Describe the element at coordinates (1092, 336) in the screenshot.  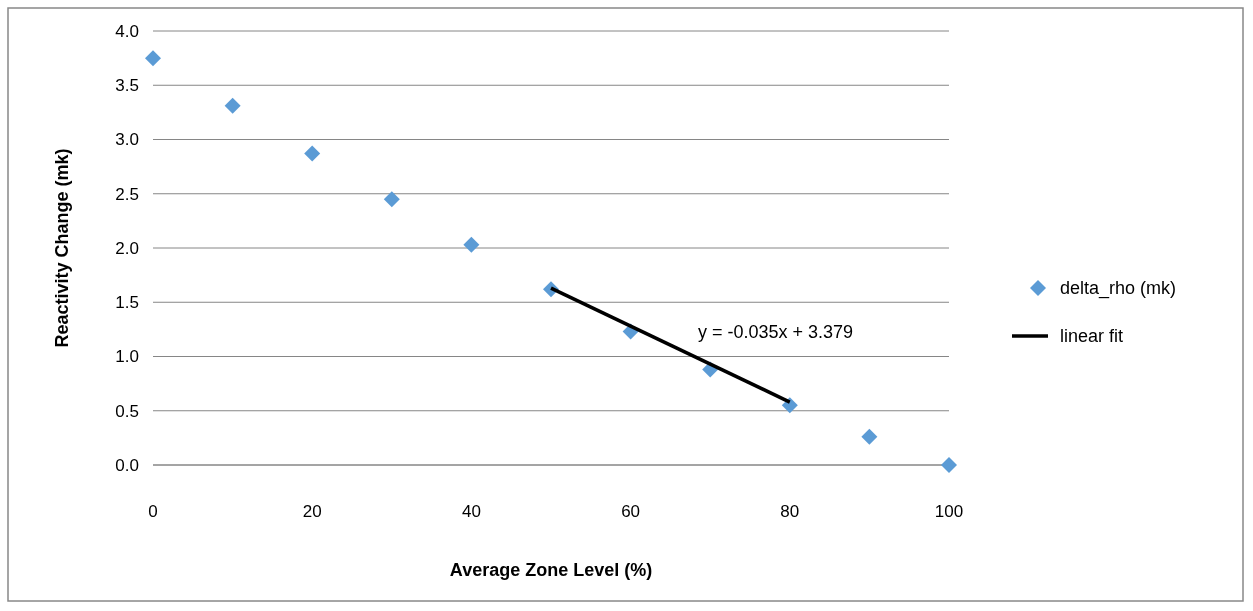
I see `legend-label: linear fit` at that location.